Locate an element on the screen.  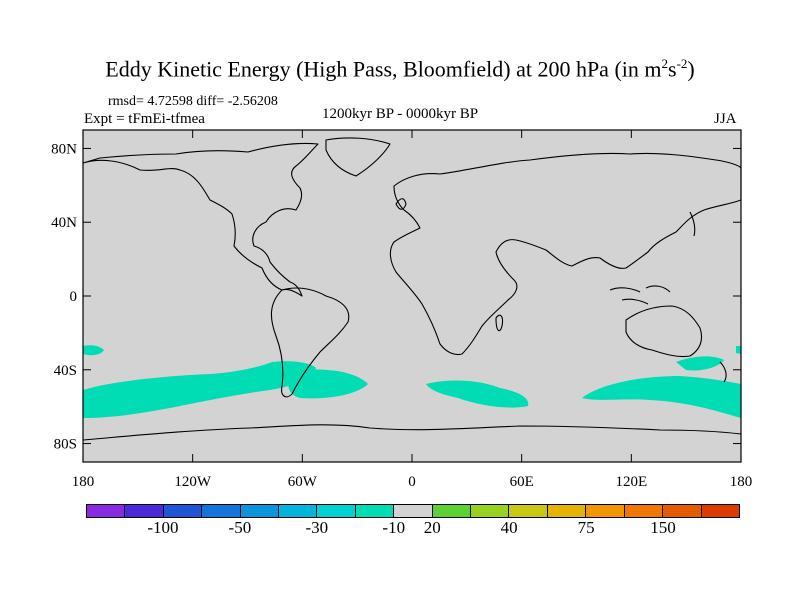
colorbar-label: -10 is located at coordinates (394, 527).